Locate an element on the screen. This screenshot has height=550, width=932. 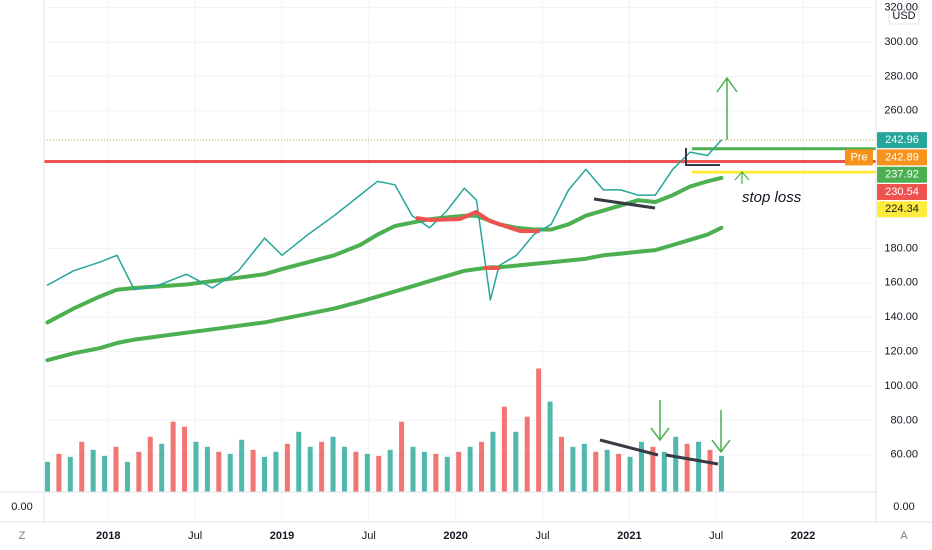
tag-box is located at coordinates (859, 157).